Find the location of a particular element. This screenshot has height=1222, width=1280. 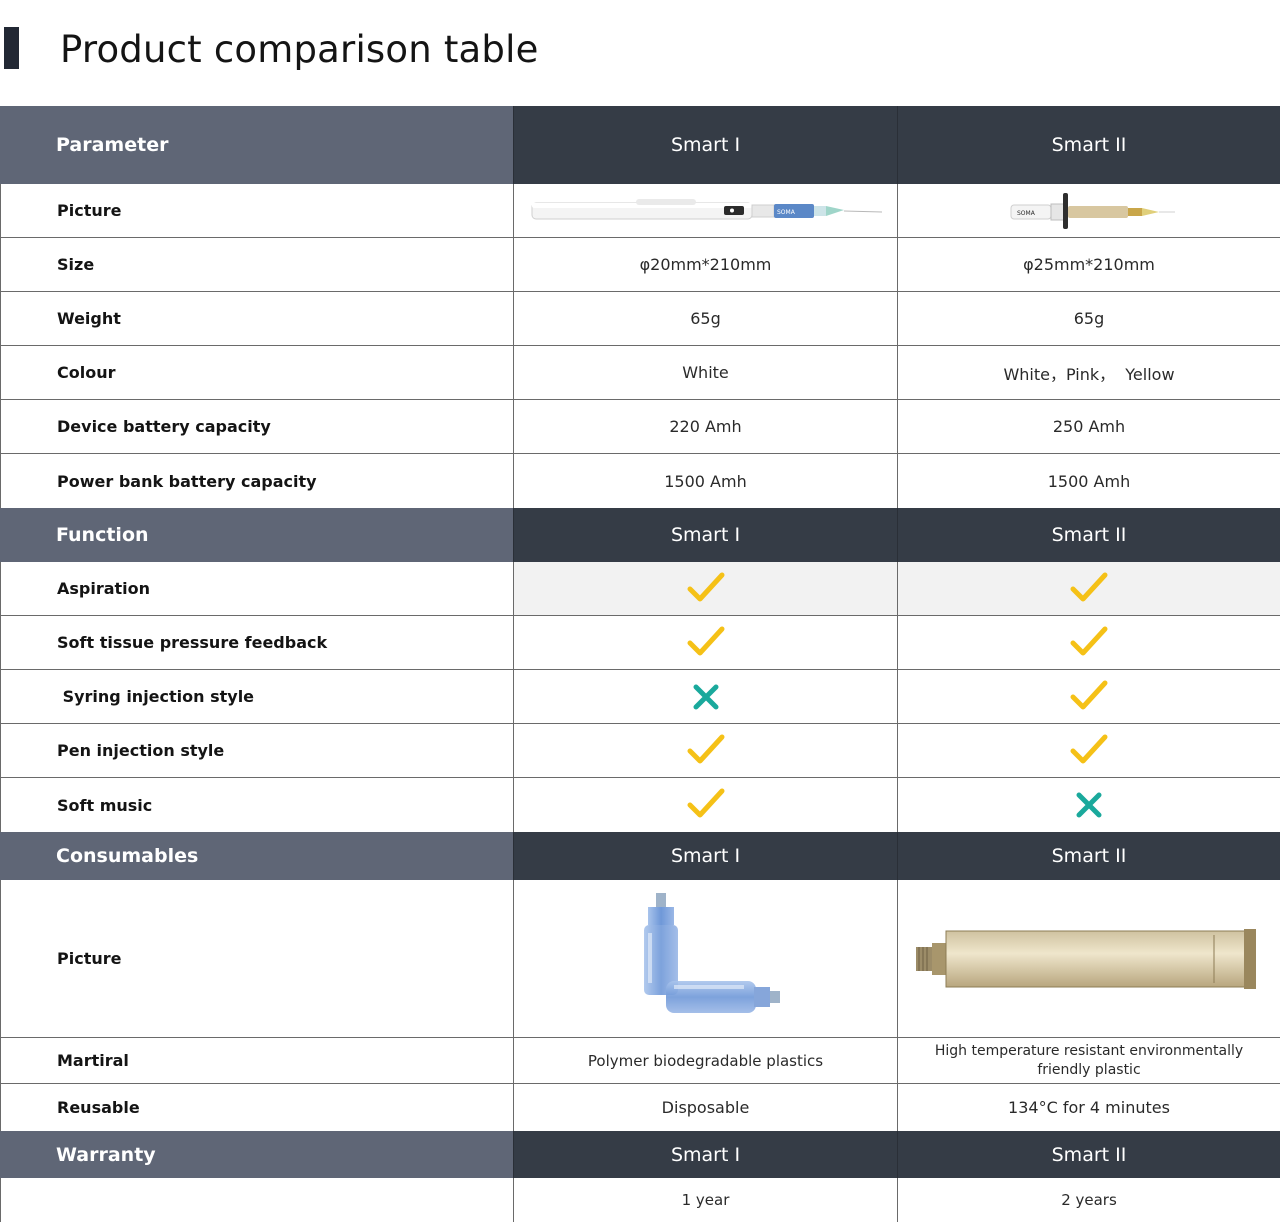

table-row: 1 year 2 years is located at coordinates (640, 1200).